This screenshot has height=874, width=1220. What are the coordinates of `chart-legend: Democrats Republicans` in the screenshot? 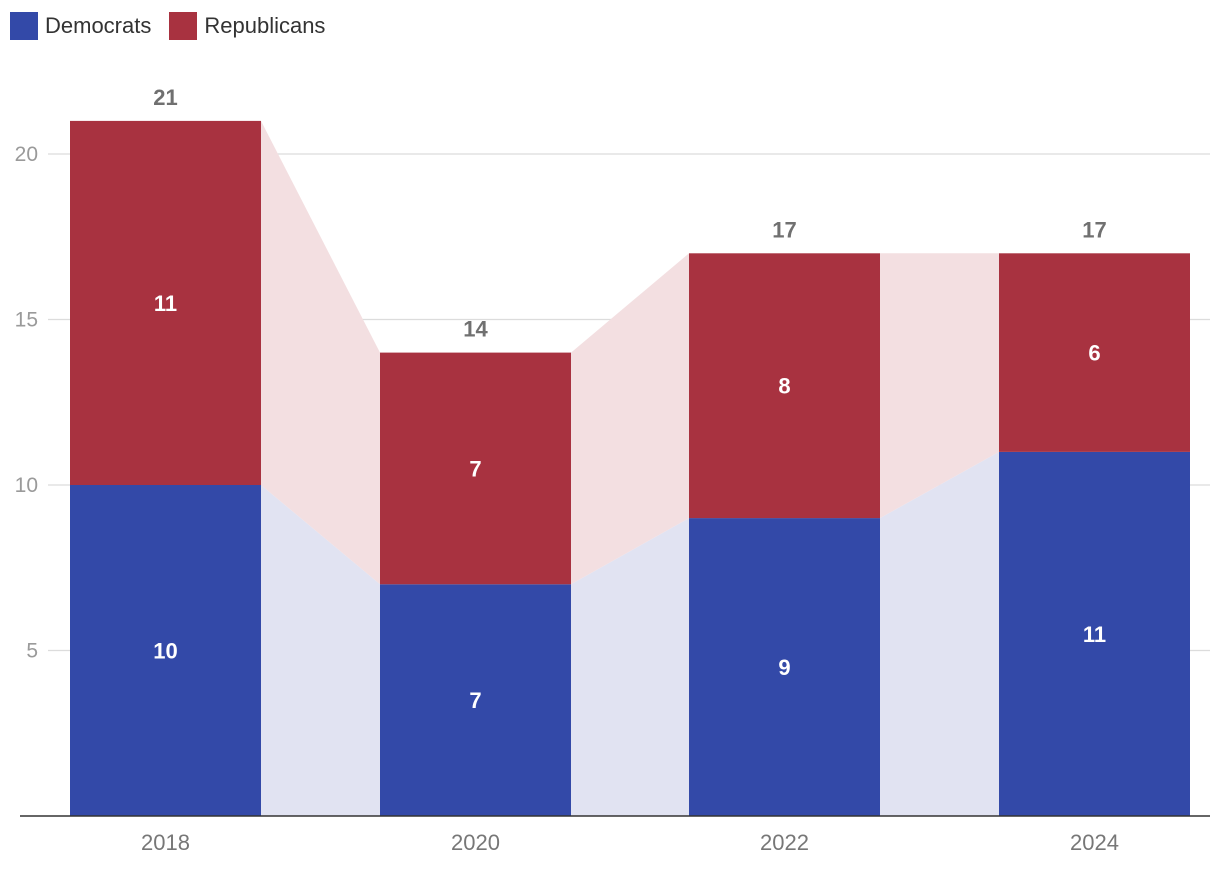 It's located at (167, 26).